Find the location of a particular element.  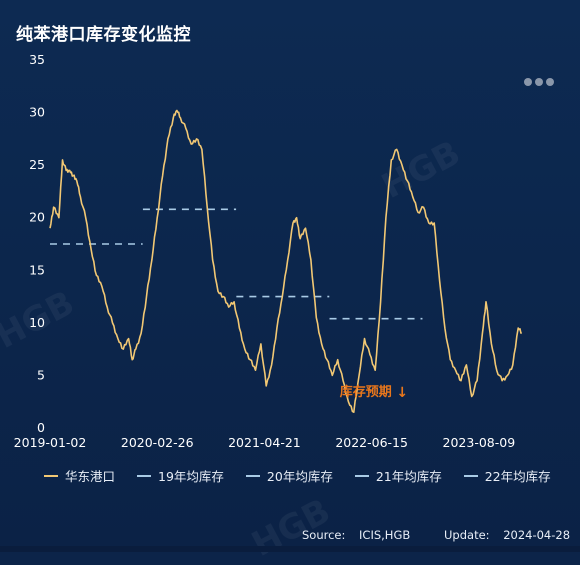

y-tick-label: 30 is located at coordinates (37, 112).